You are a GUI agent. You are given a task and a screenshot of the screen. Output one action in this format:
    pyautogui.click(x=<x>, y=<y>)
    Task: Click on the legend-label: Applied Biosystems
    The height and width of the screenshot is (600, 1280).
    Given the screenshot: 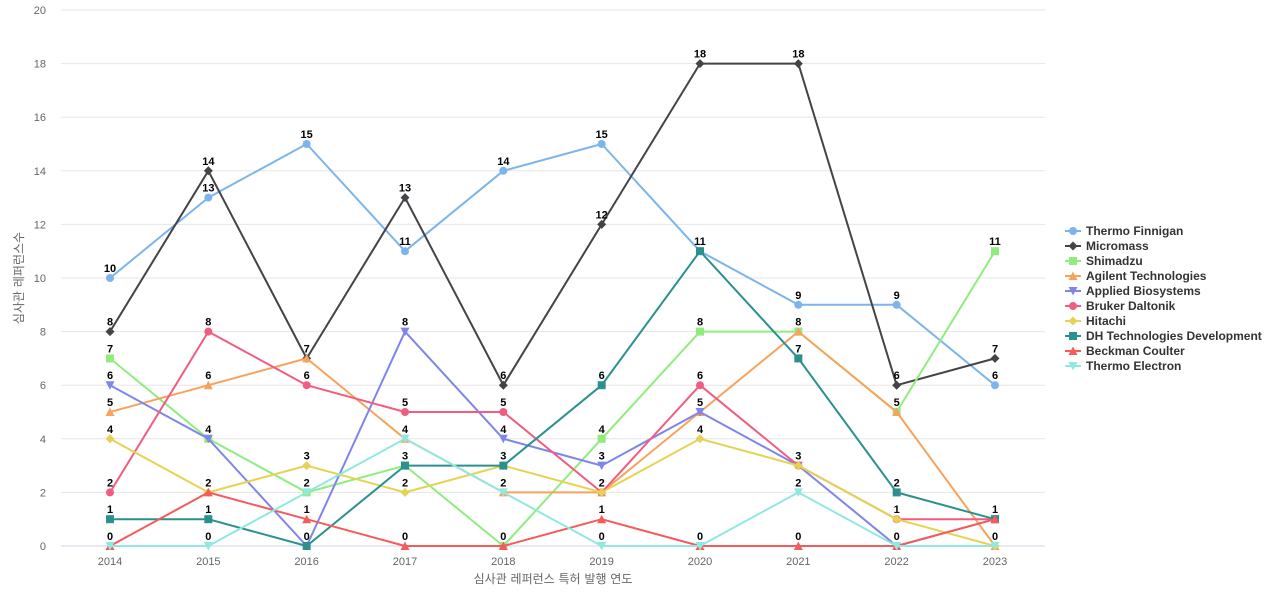 What is the action you would take?
    pyautogui.click(x=1143, y=291)
    